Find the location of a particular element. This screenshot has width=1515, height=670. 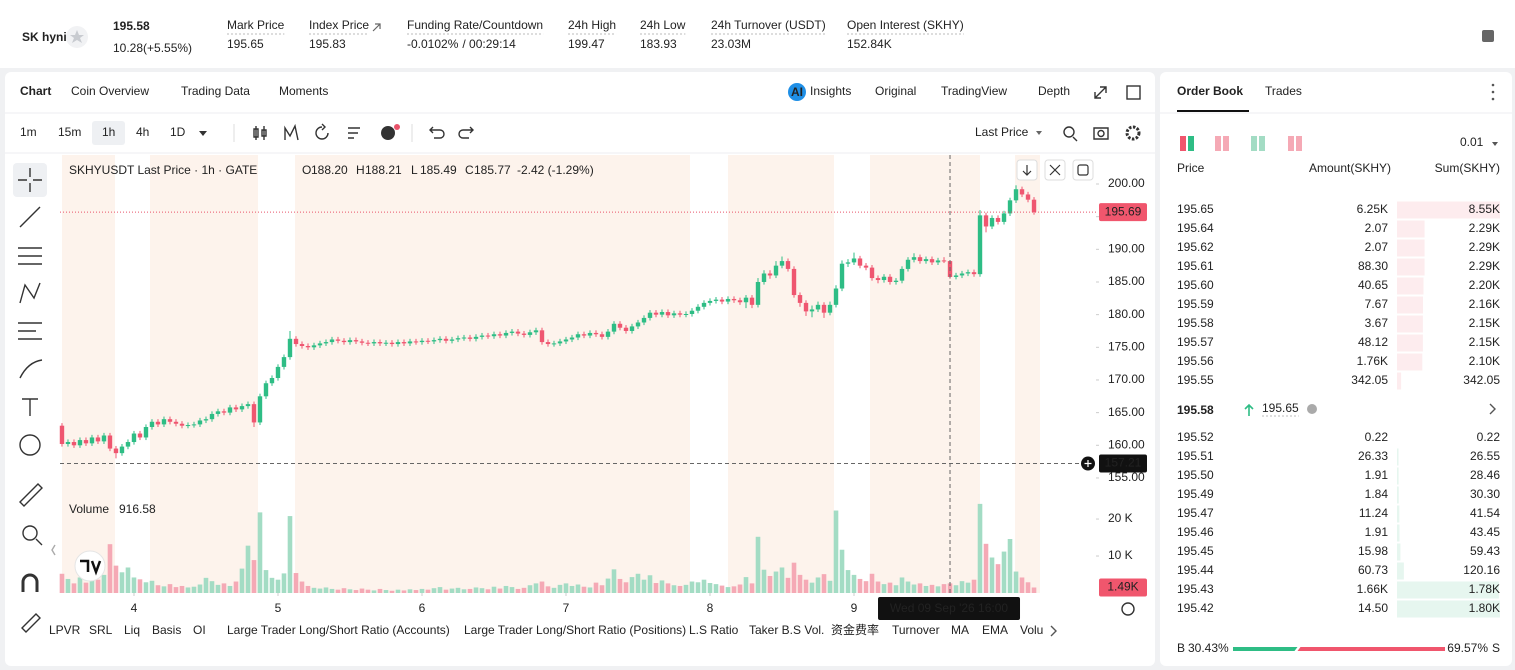

ob-price: 195.50 is located at coordinates (1195, 475).